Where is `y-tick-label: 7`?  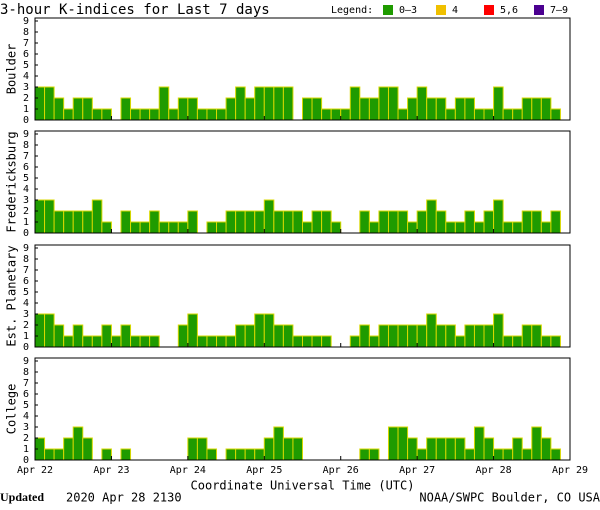
y-tick-label: 7 is located at coordinates (26, 43).